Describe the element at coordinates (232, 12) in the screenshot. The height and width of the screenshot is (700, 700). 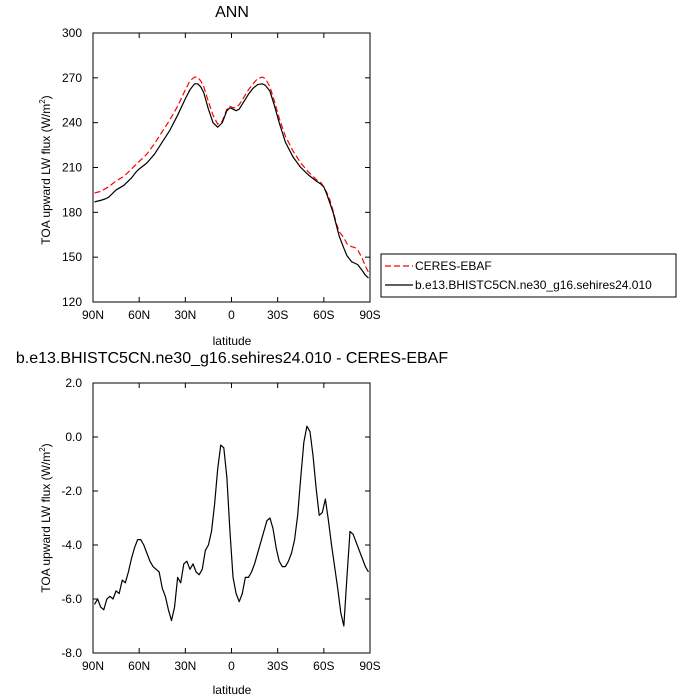
I see `top-panel-title: ANN` at that location.